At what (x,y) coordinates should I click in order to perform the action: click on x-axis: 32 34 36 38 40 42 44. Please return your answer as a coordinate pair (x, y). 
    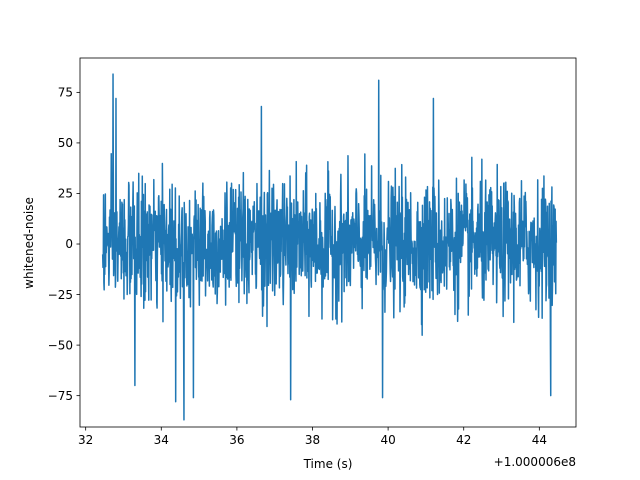
    Looking at the image, I should click on (312, 437).